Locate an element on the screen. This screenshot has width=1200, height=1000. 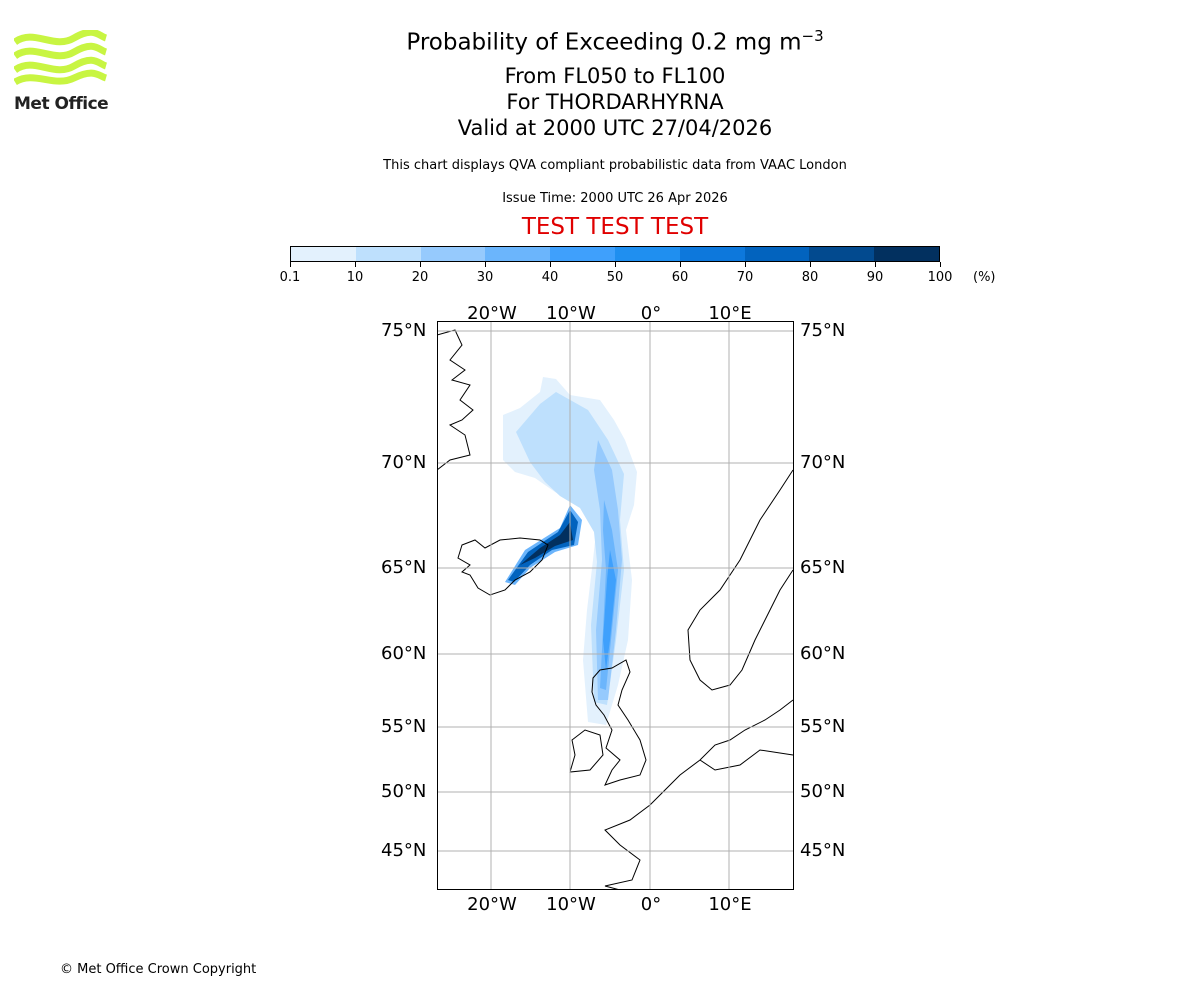
top-lon-label: 20°W is located at coordinates (492, 313).